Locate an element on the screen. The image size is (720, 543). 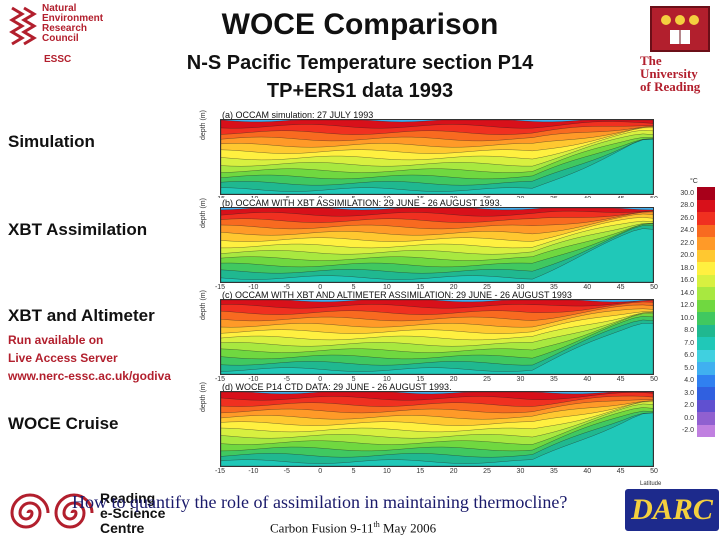
colorbar-step: 6.0 is located at coordinates (693, 355).